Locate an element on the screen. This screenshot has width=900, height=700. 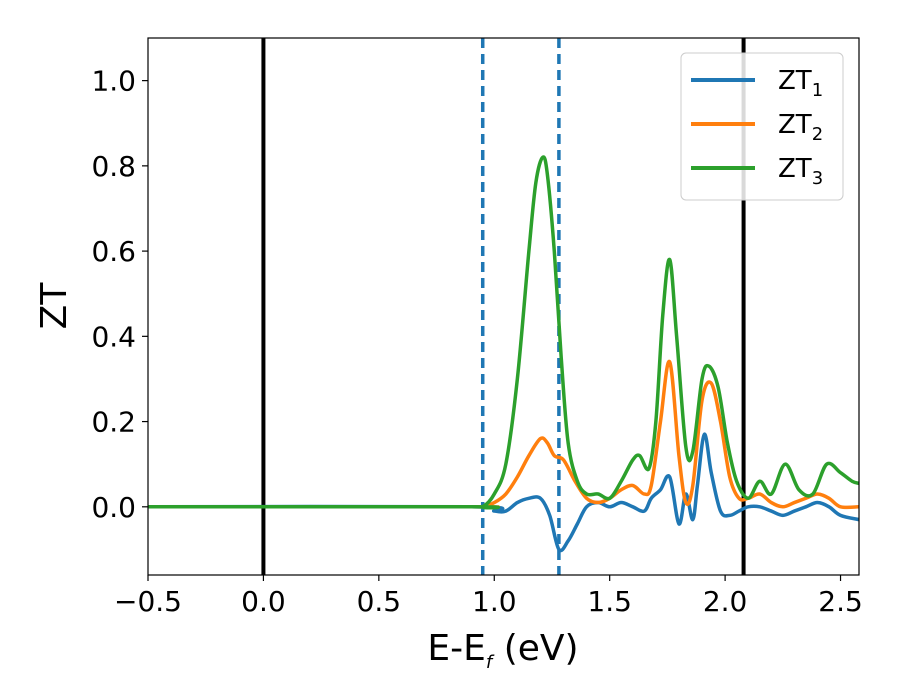
legend-box is located at coordinates (762, 126).